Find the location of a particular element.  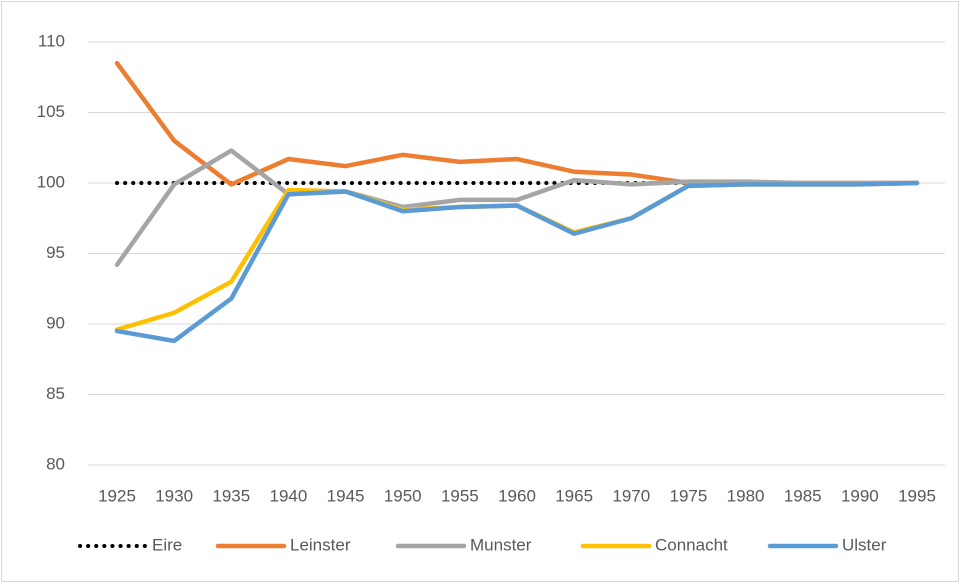

x-tick-label: 1990 is located at coordinates (860, 495).